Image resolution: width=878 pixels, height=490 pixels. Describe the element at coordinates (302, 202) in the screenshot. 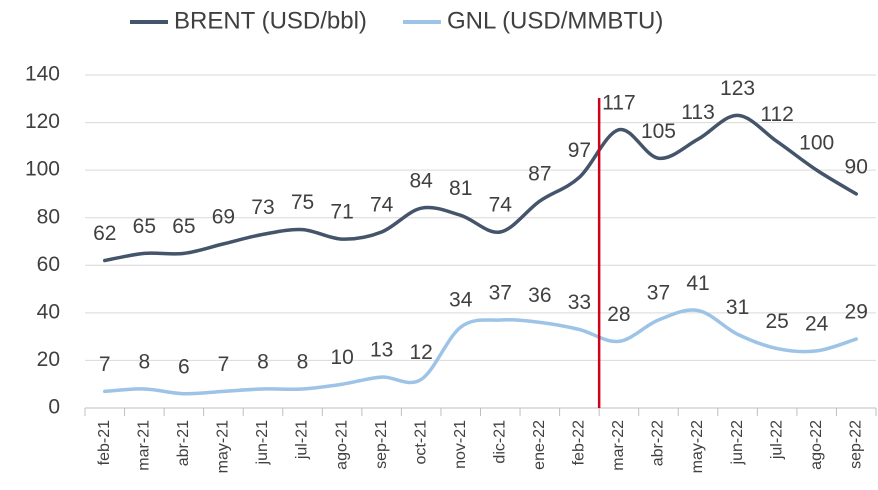

I see `data-label: 75` at that location.